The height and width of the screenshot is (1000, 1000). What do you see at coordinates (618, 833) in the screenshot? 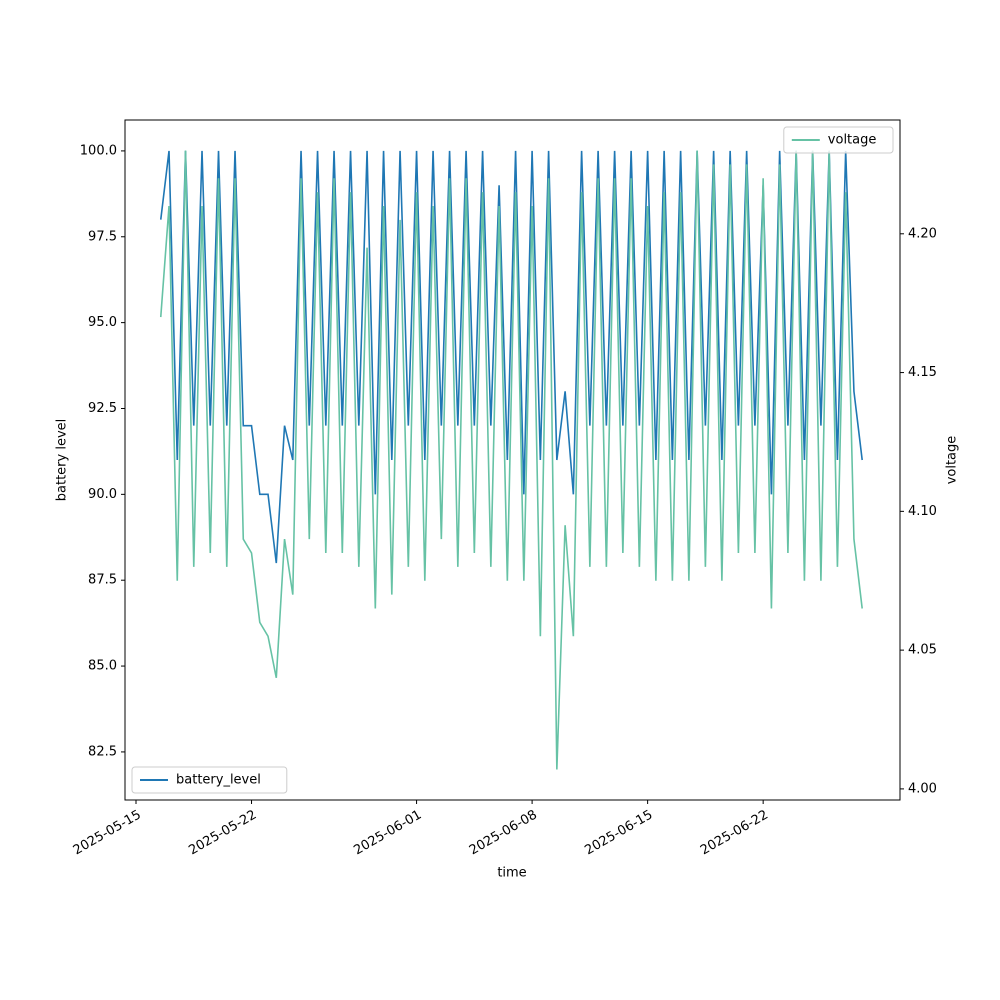
I see `x-tick-label: 2025-06-15` at bounding box center [618, 833].